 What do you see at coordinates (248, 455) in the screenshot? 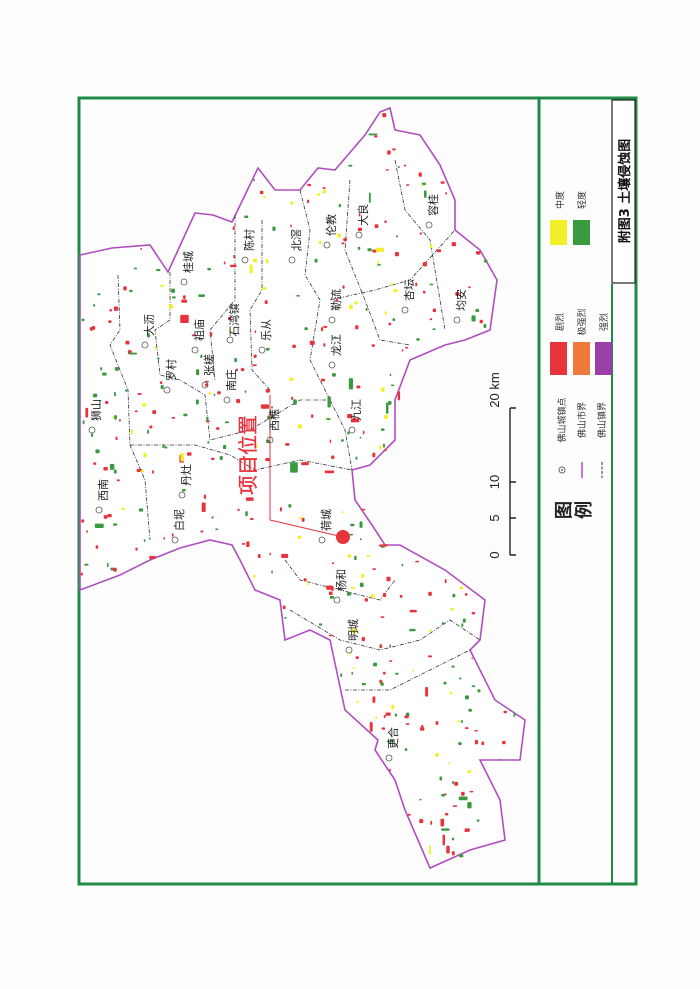
I see `project-label: 项目位置` at bounding box center [248, 455].